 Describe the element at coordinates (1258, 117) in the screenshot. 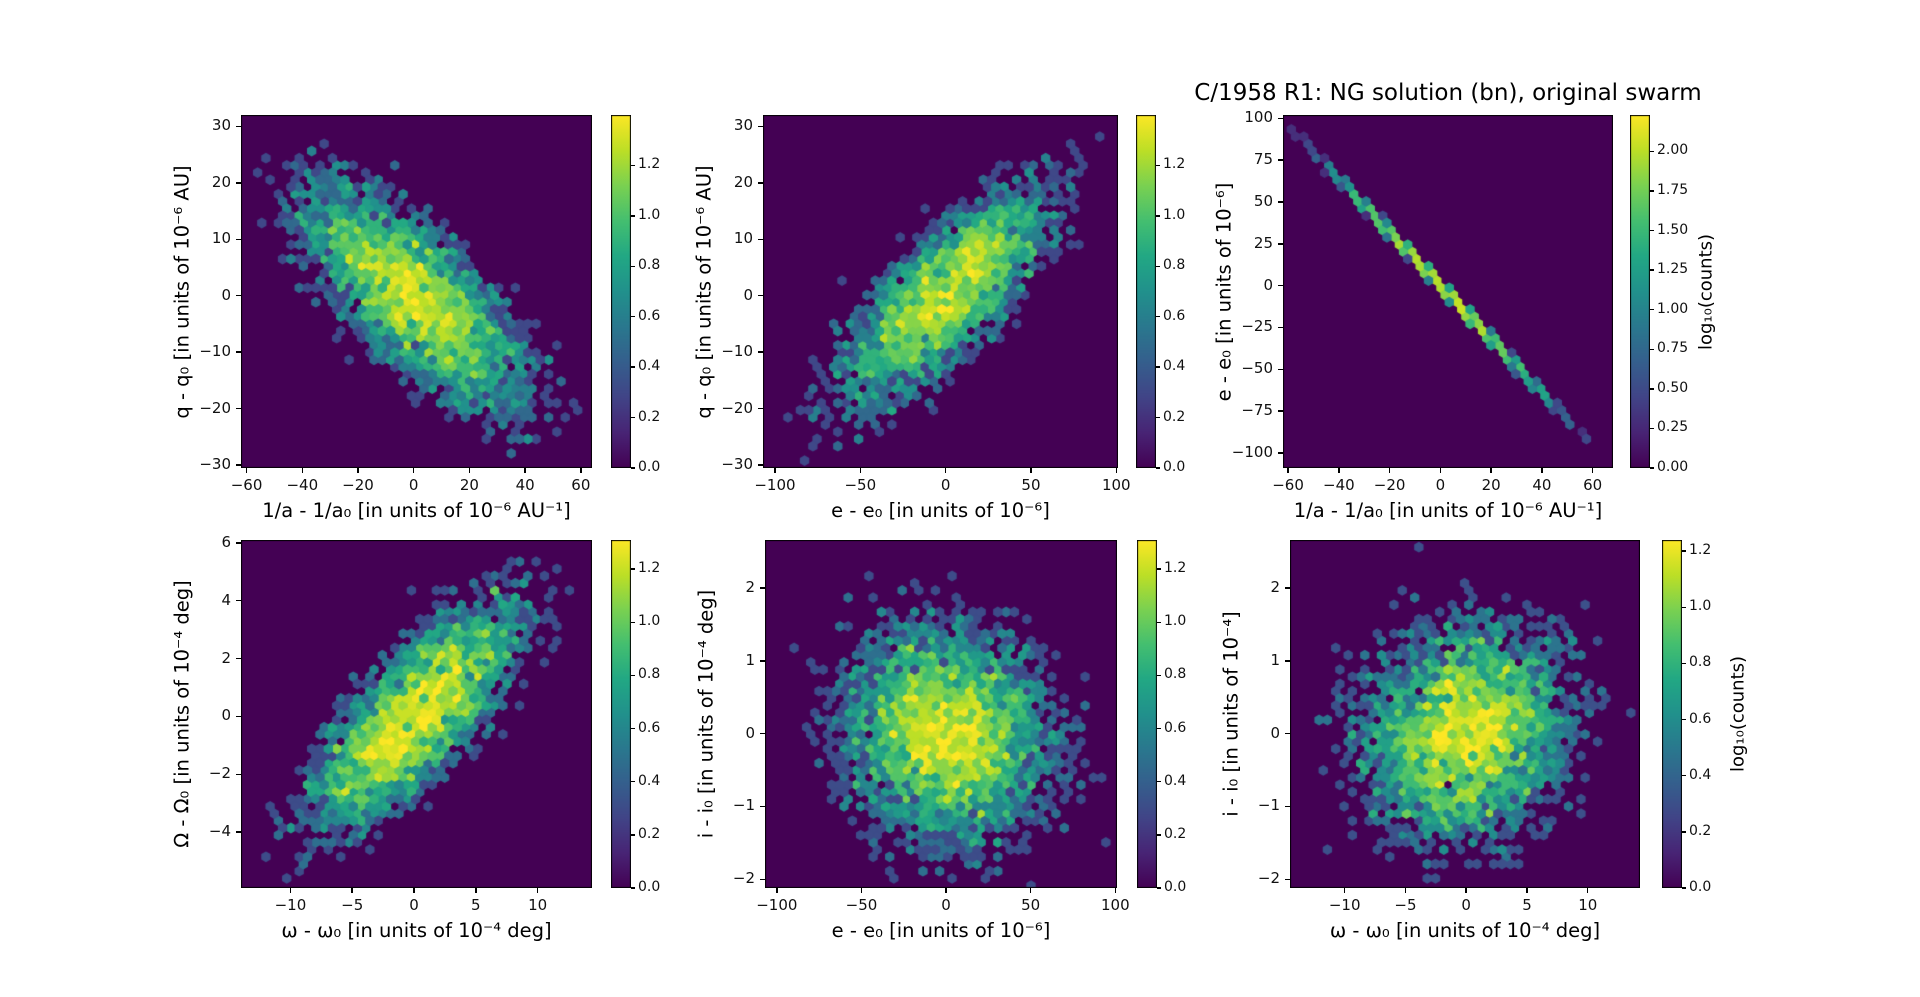

I see `y-tick-label: 100` at that location.